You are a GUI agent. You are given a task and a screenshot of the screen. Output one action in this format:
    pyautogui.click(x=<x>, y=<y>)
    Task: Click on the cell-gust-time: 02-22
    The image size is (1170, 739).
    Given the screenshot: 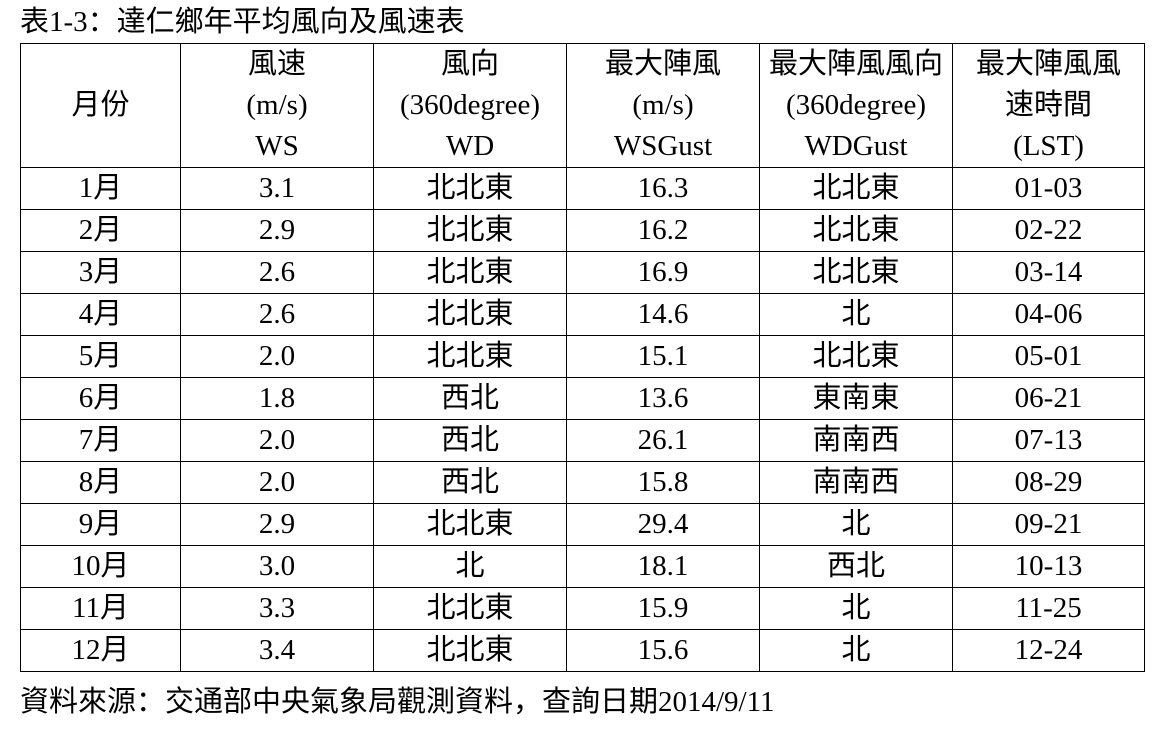 What is the action you would take?
    pyautogui.click(x=1048, y=230)
    